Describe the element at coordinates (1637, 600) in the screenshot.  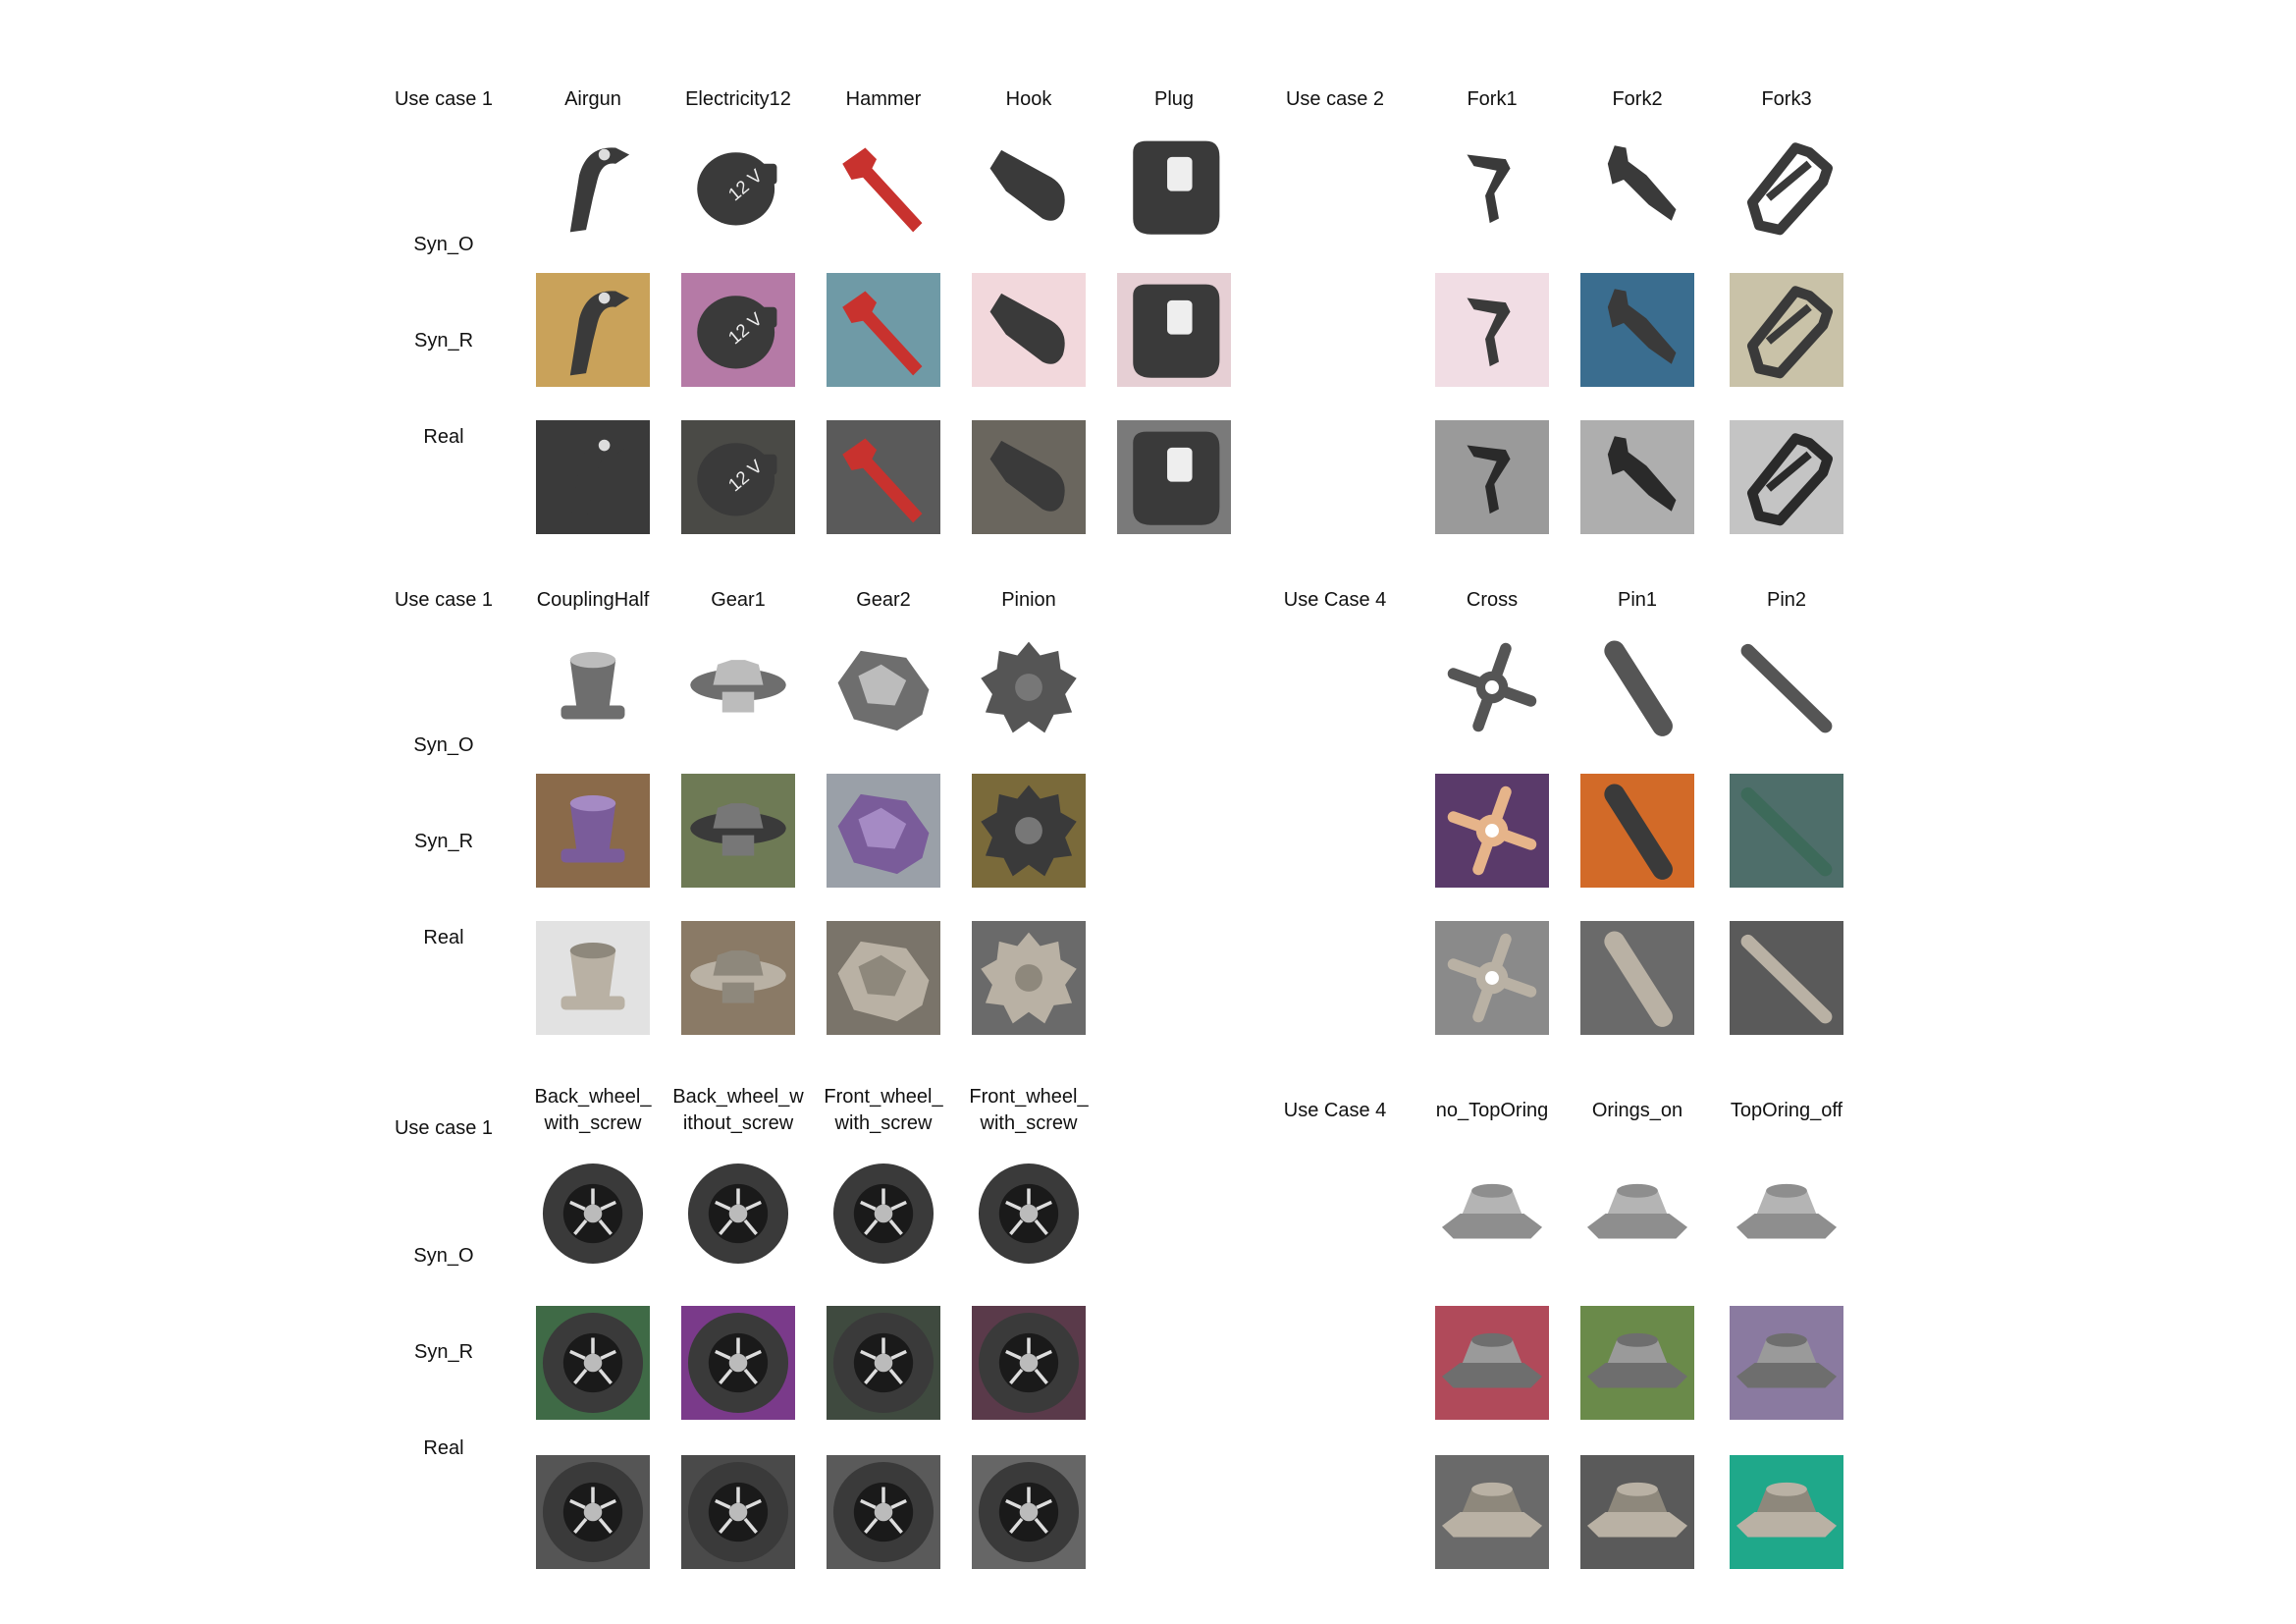
I see `object-label: Pin1` at that location.